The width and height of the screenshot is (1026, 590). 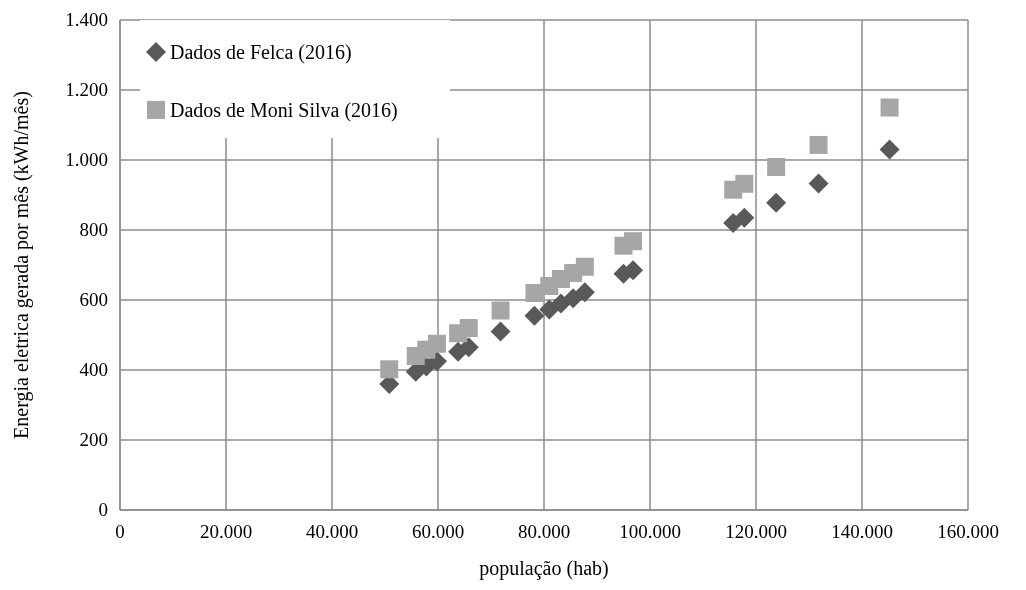 I want to click on x-tick-label: 140.000, so click(x=862, y=531).